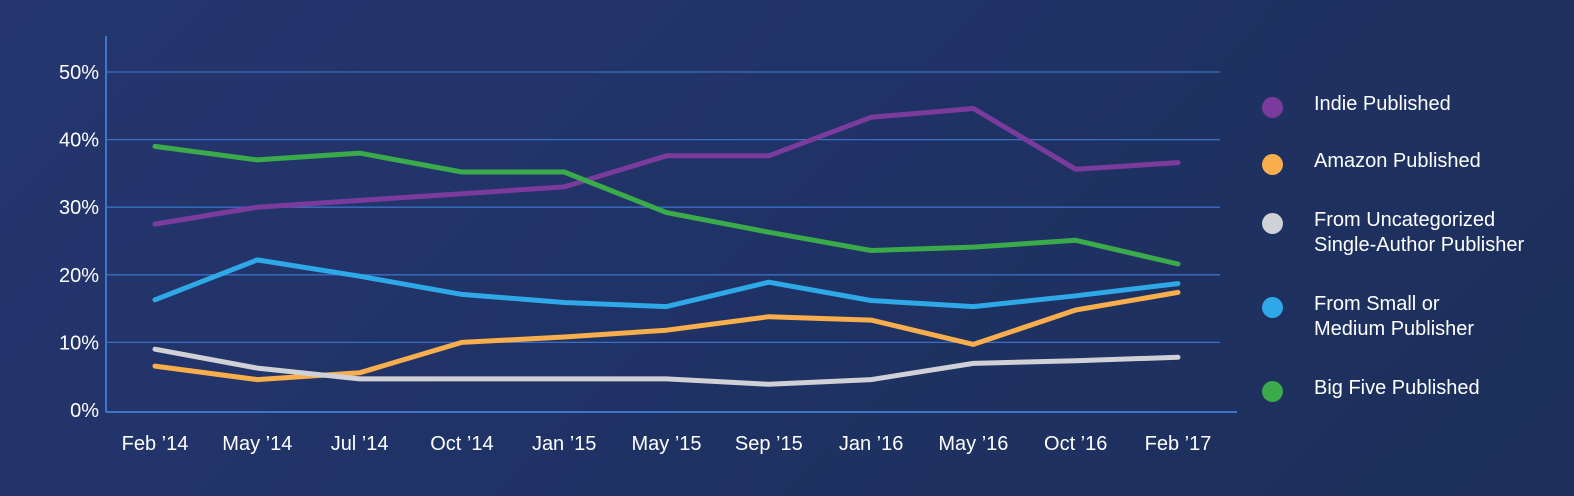 This screenshot has width=1574, height=496. I want to click on y-tick-label: 0%, so click(84, 411).